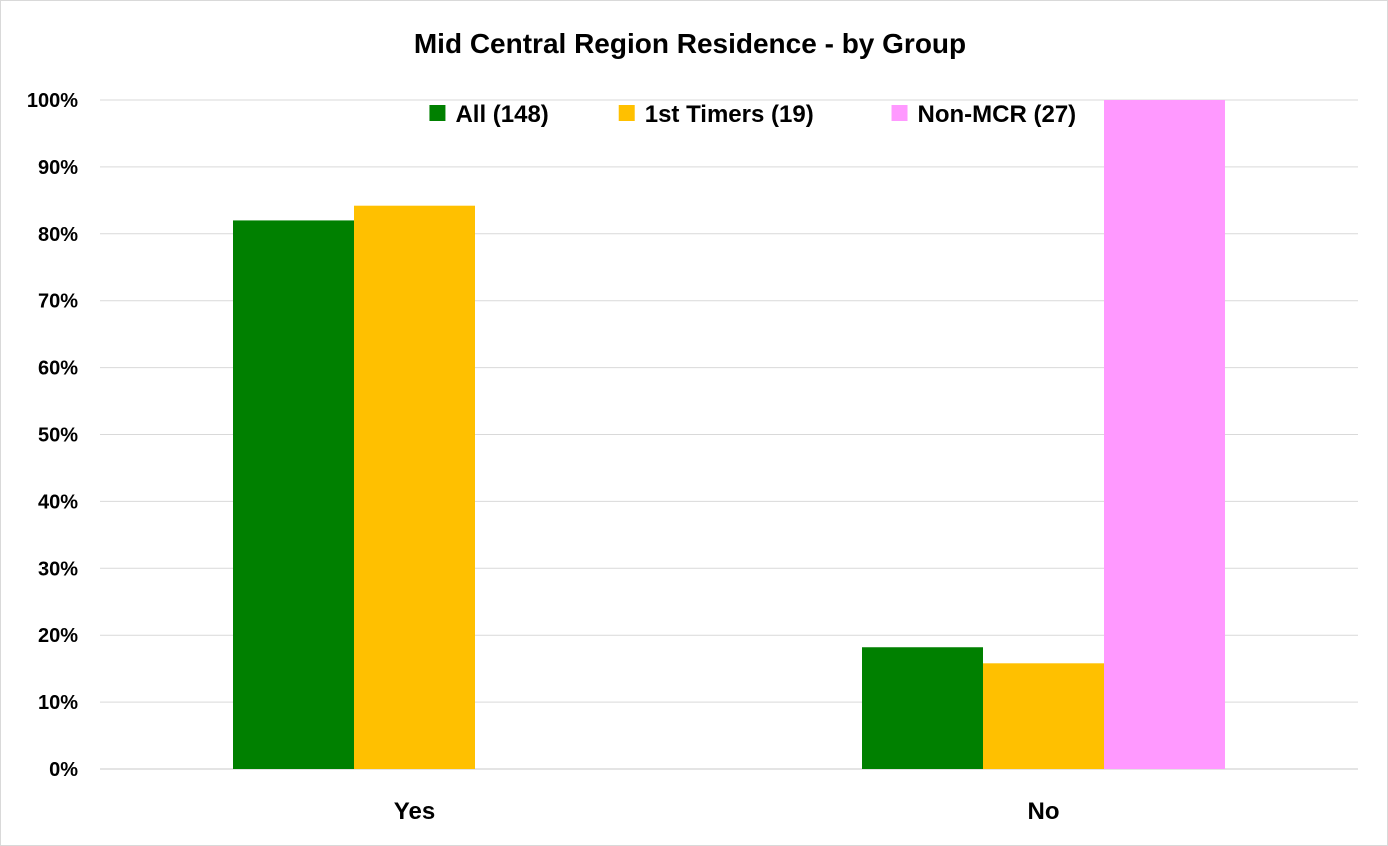  Describe the element at coordinates (58, 502) in the screenshot. I see `y-tick-label: 40%` at that location.